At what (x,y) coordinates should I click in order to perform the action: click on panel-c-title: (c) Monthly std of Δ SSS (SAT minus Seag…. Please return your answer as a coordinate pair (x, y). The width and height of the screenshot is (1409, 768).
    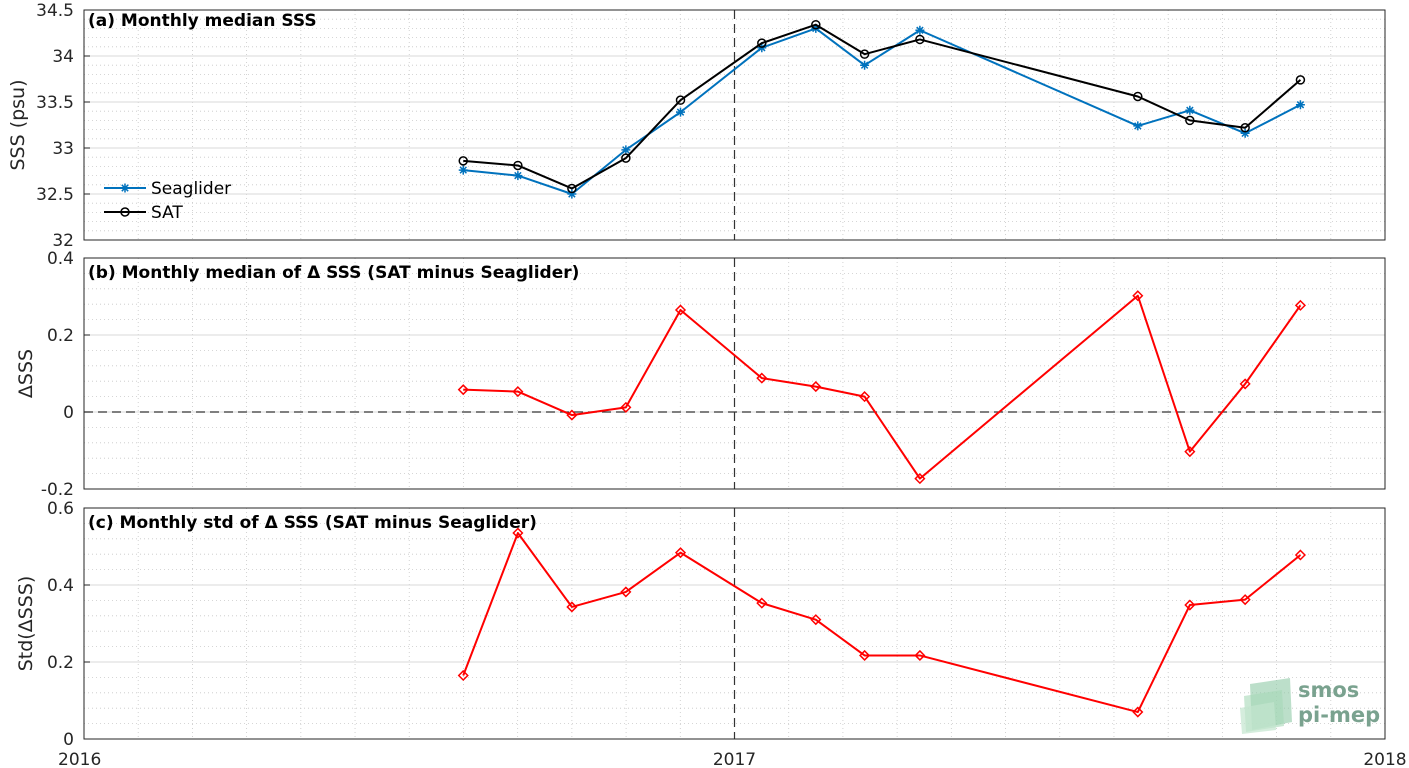
    Looking at the image, I should click on (312, 523).